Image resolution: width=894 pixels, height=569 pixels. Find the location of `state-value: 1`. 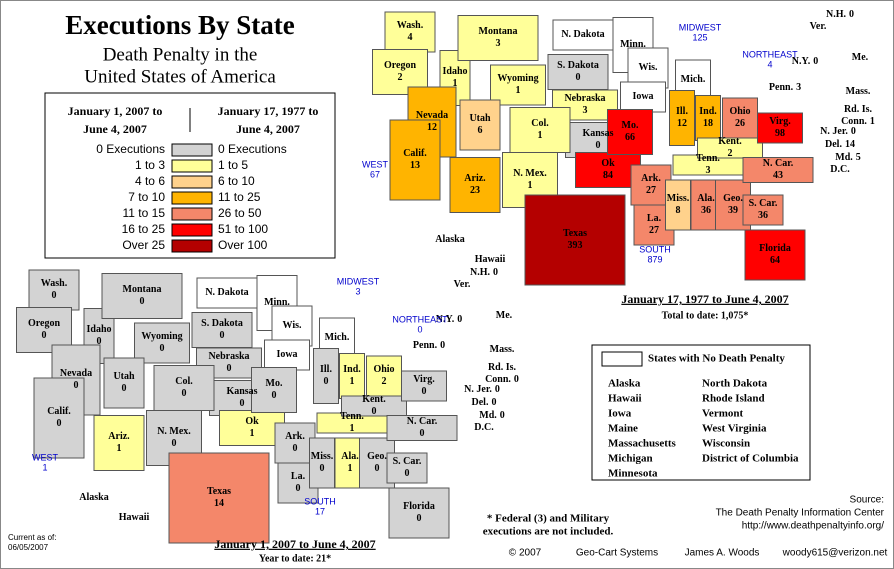

state-value: 1 is located at coordinates (518, 90).